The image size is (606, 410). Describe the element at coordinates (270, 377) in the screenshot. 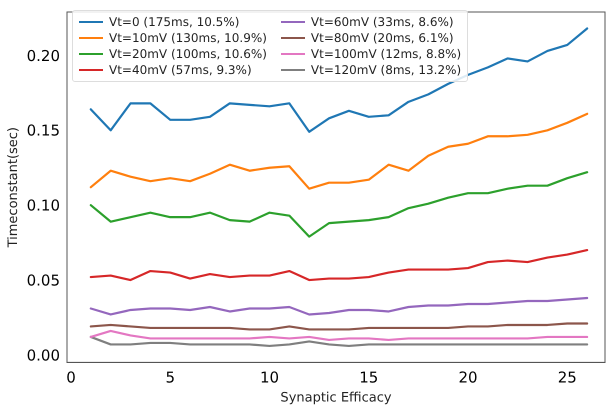

I see `x-tick-label: 10` at that location.